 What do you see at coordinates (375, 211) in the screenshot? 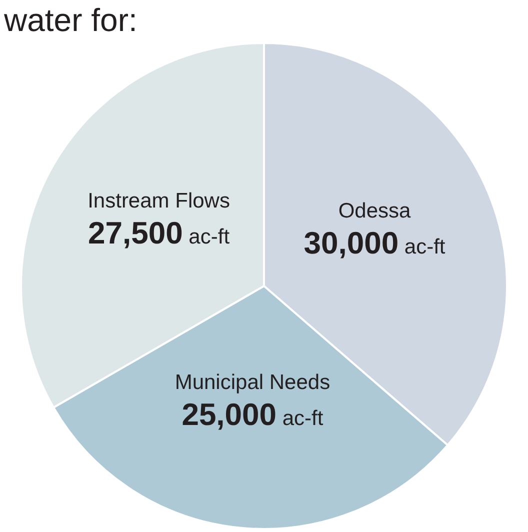
I see `slice-label: Odessa` at bounding box center [375, 211].